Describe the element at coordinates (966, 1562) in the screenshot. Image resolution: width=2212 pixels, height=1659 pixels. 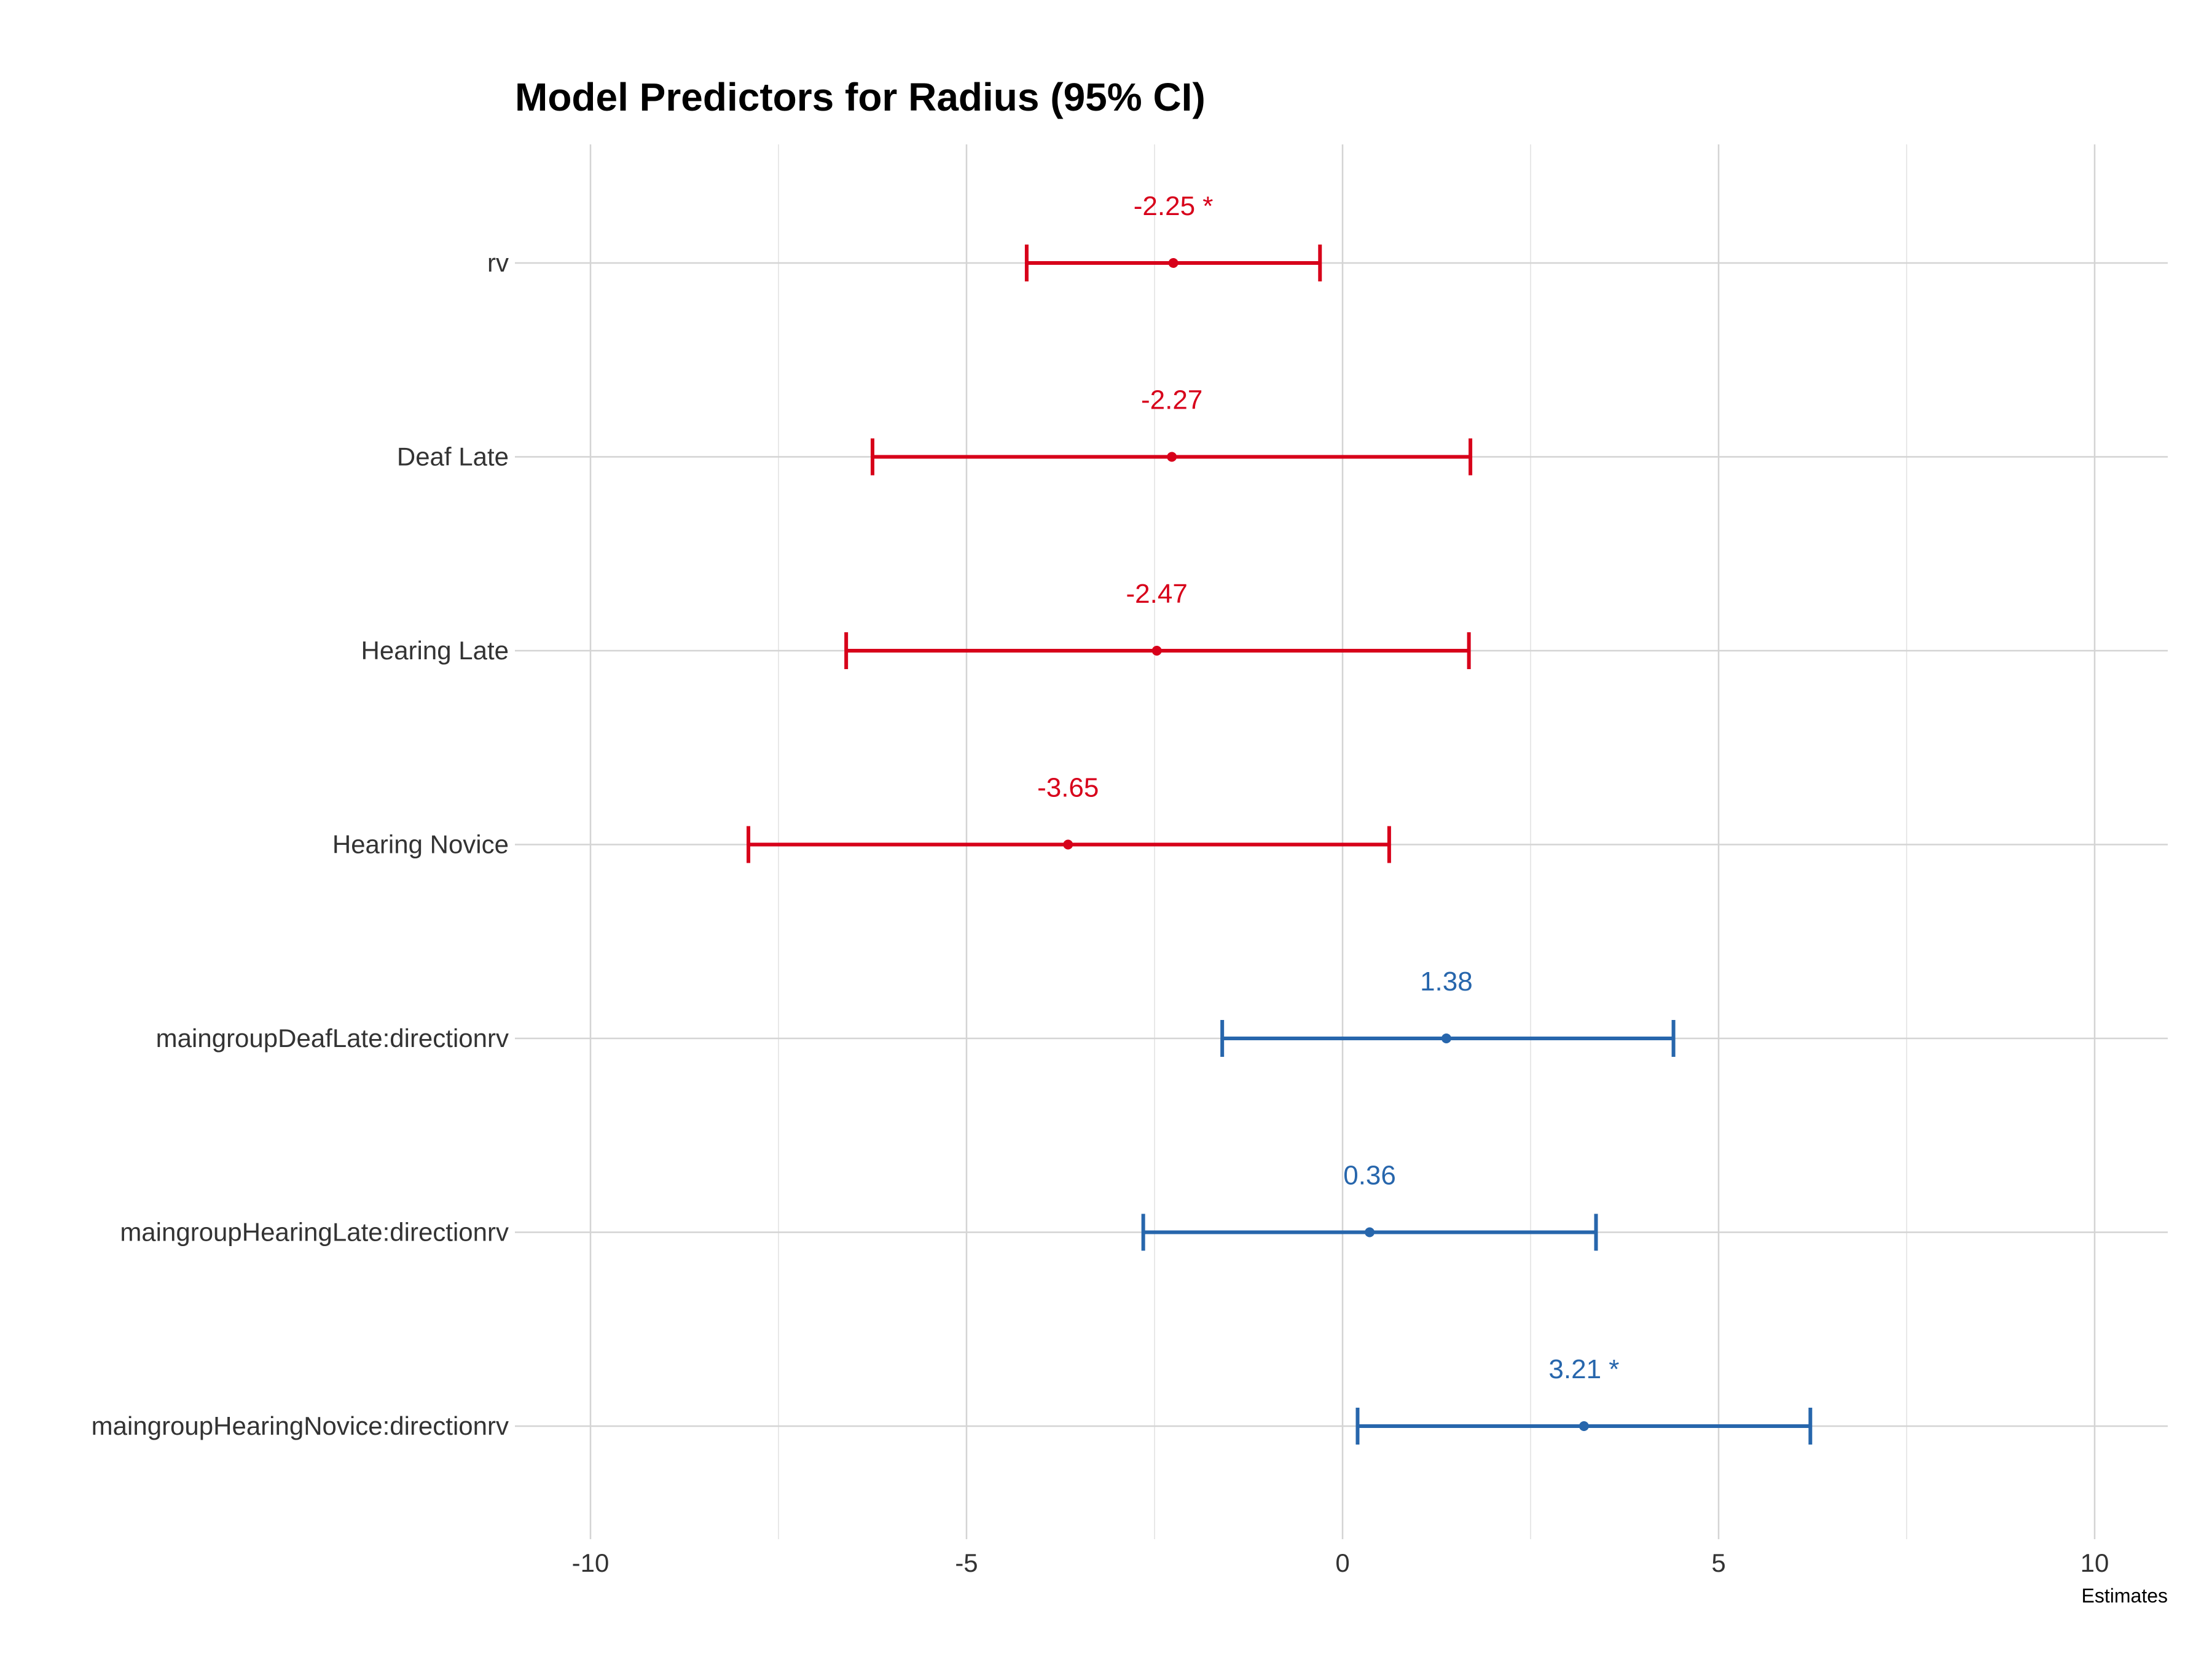
I see `x-tick-label: -5` at that location.